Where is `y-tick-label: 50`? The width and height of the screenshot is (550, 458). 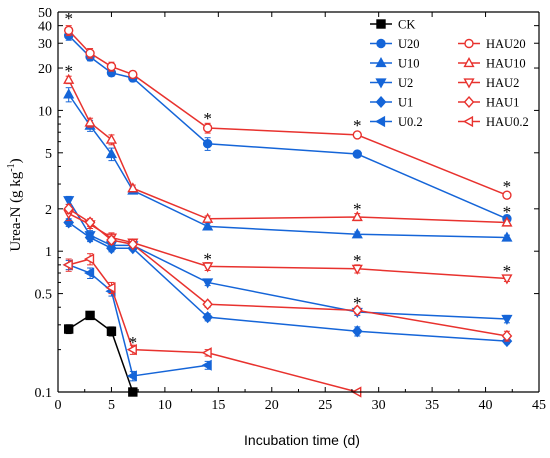 y-tick-label: 50 is located at coordinates (45, 13).